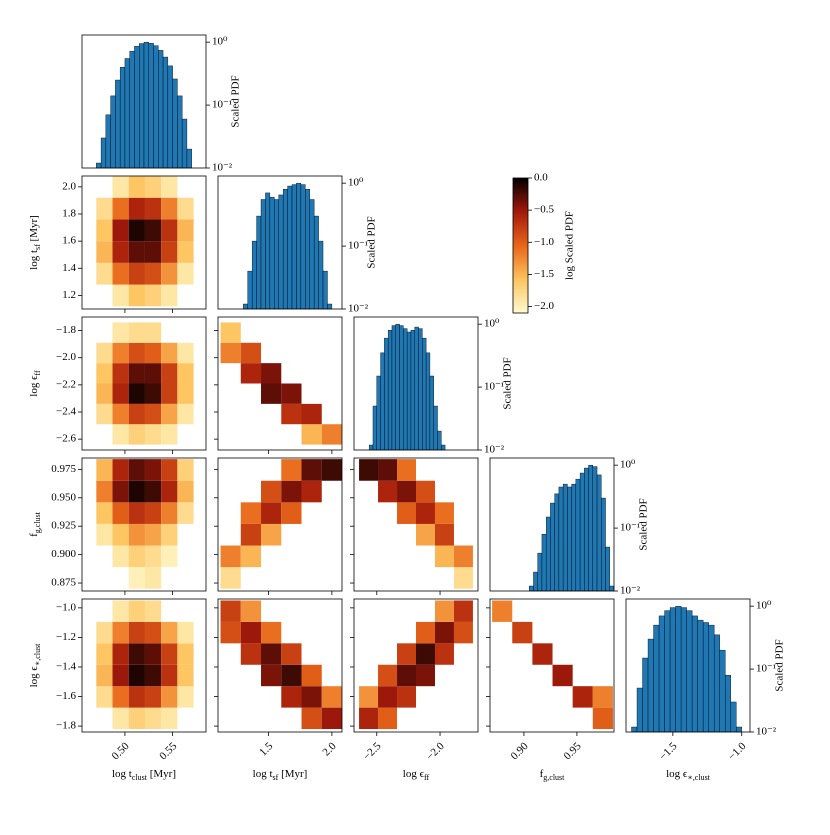  I want to click on y-tick-label: 10⁰, so click(220, 42).